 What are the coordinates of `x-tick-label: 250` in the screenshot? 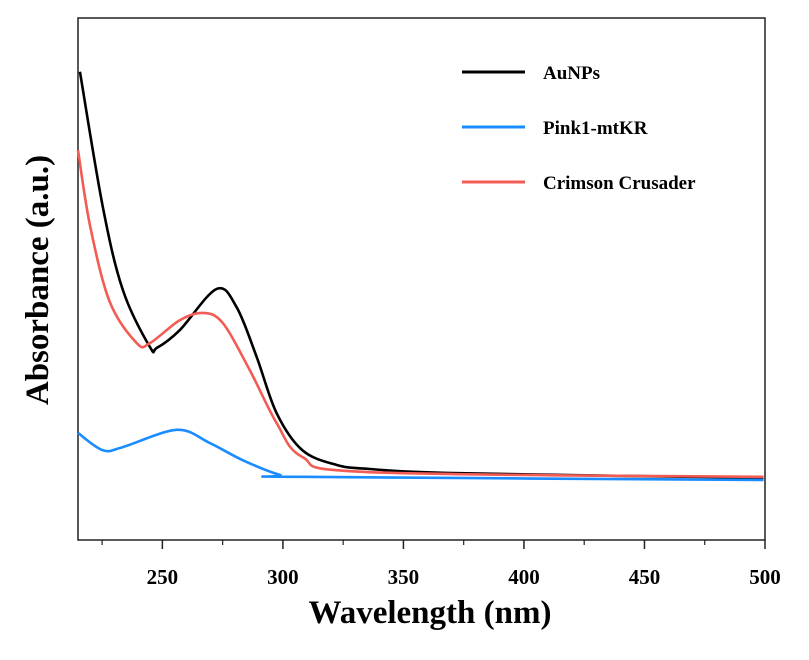 It's located at (163, 577).